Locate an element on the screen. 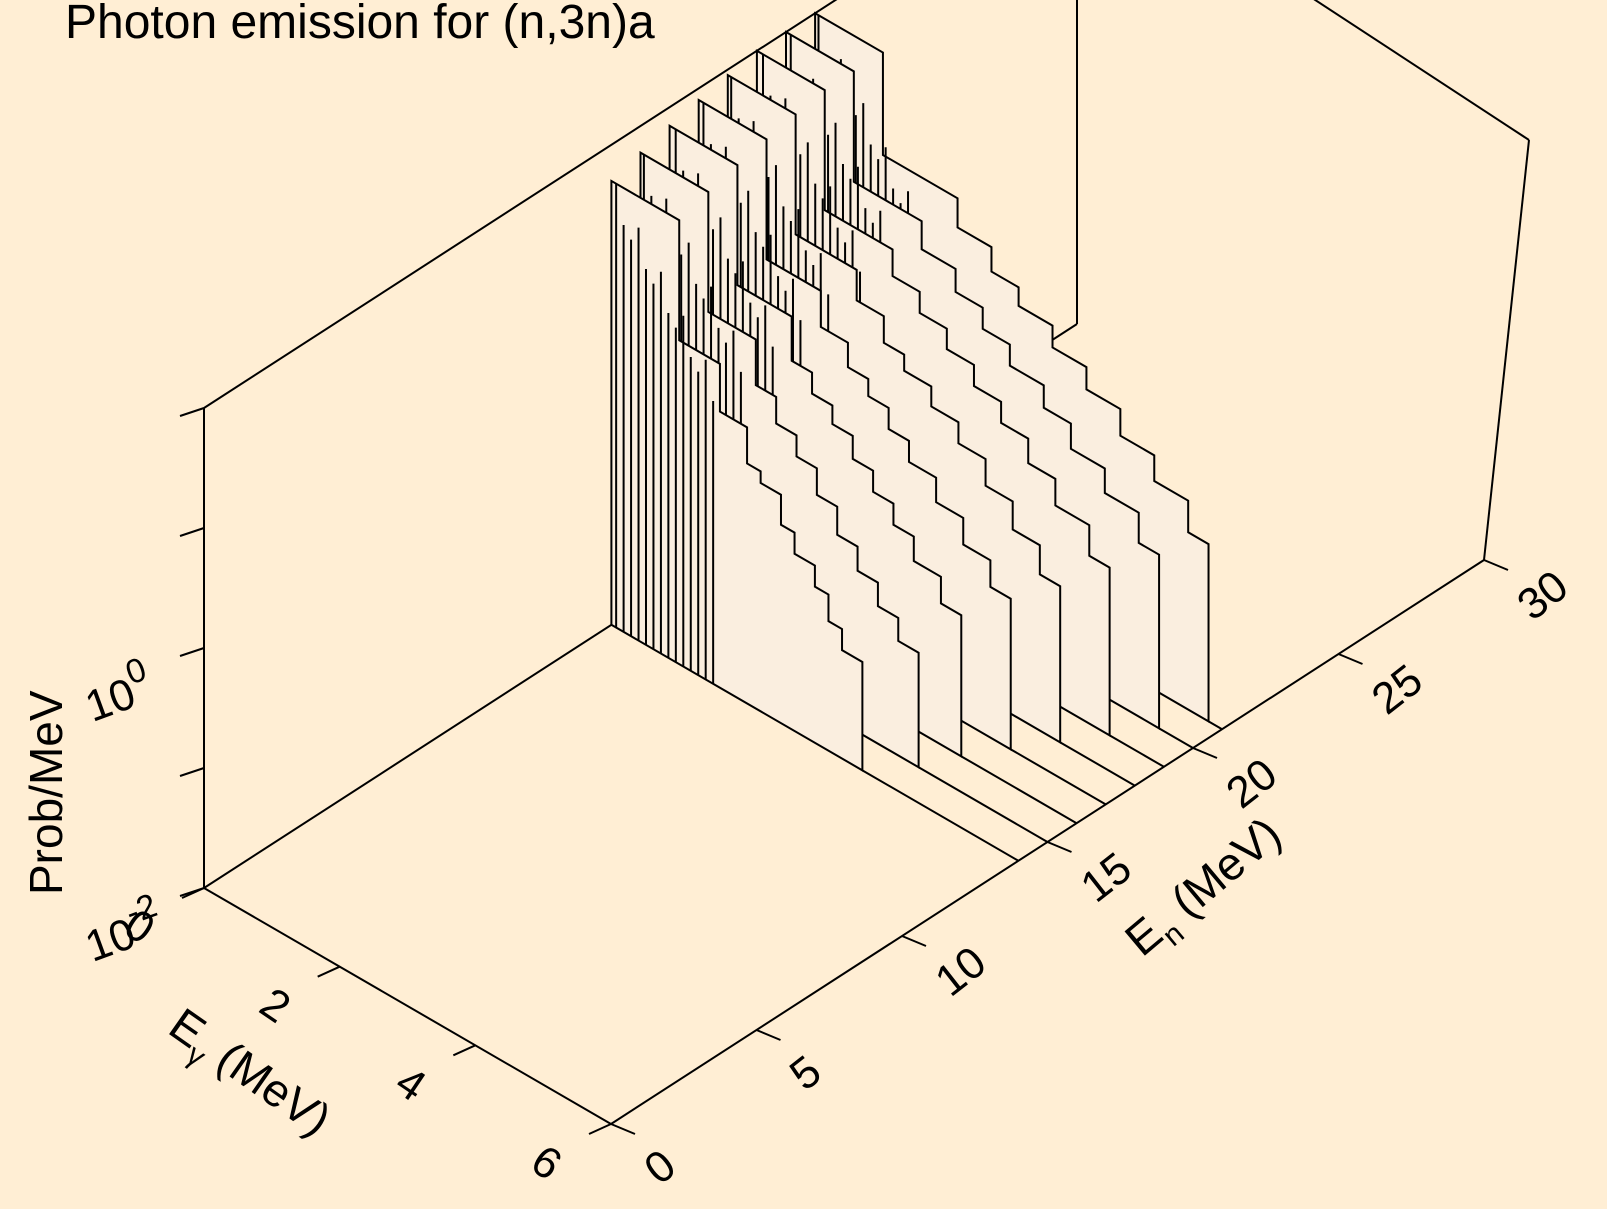 Image resolution: width=1607 pixels, height=1209 pixels. back-wall-right-top-edge is located at coordinates (1421, 70).